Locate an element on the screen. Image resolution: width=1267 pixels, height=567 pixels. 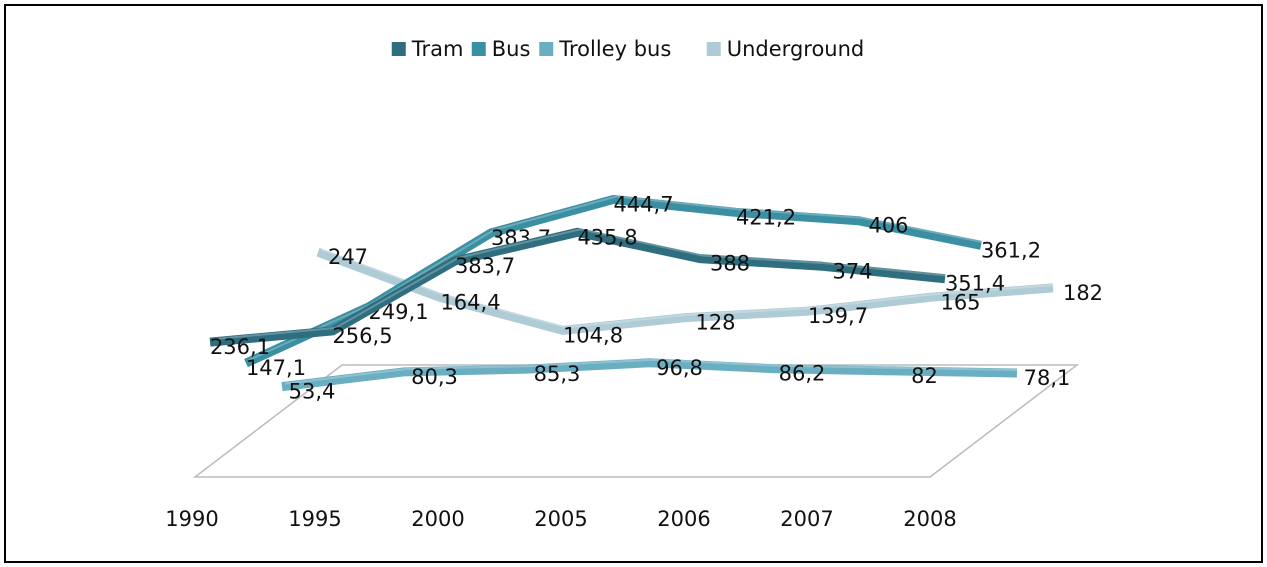
data-label: 406 is located at coordinates (888, 226).